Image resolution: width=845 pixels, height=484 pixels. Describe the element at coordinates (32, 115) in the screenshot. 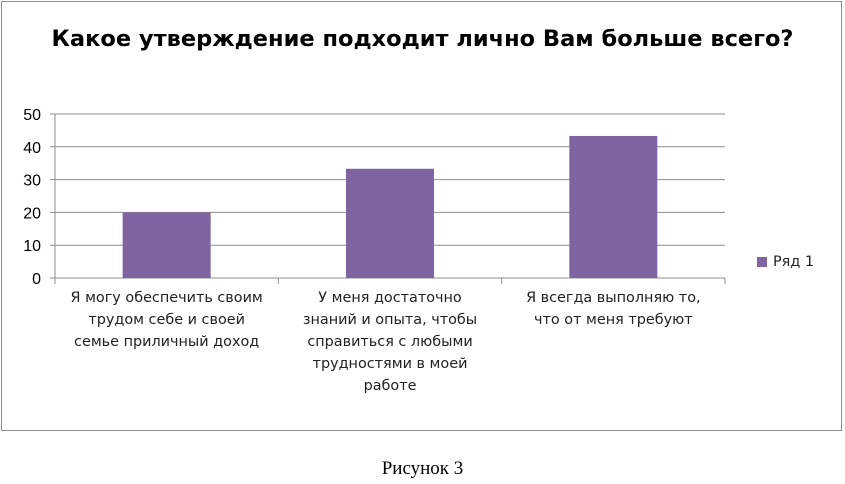

I see `y-tick-label: 50` at that location.